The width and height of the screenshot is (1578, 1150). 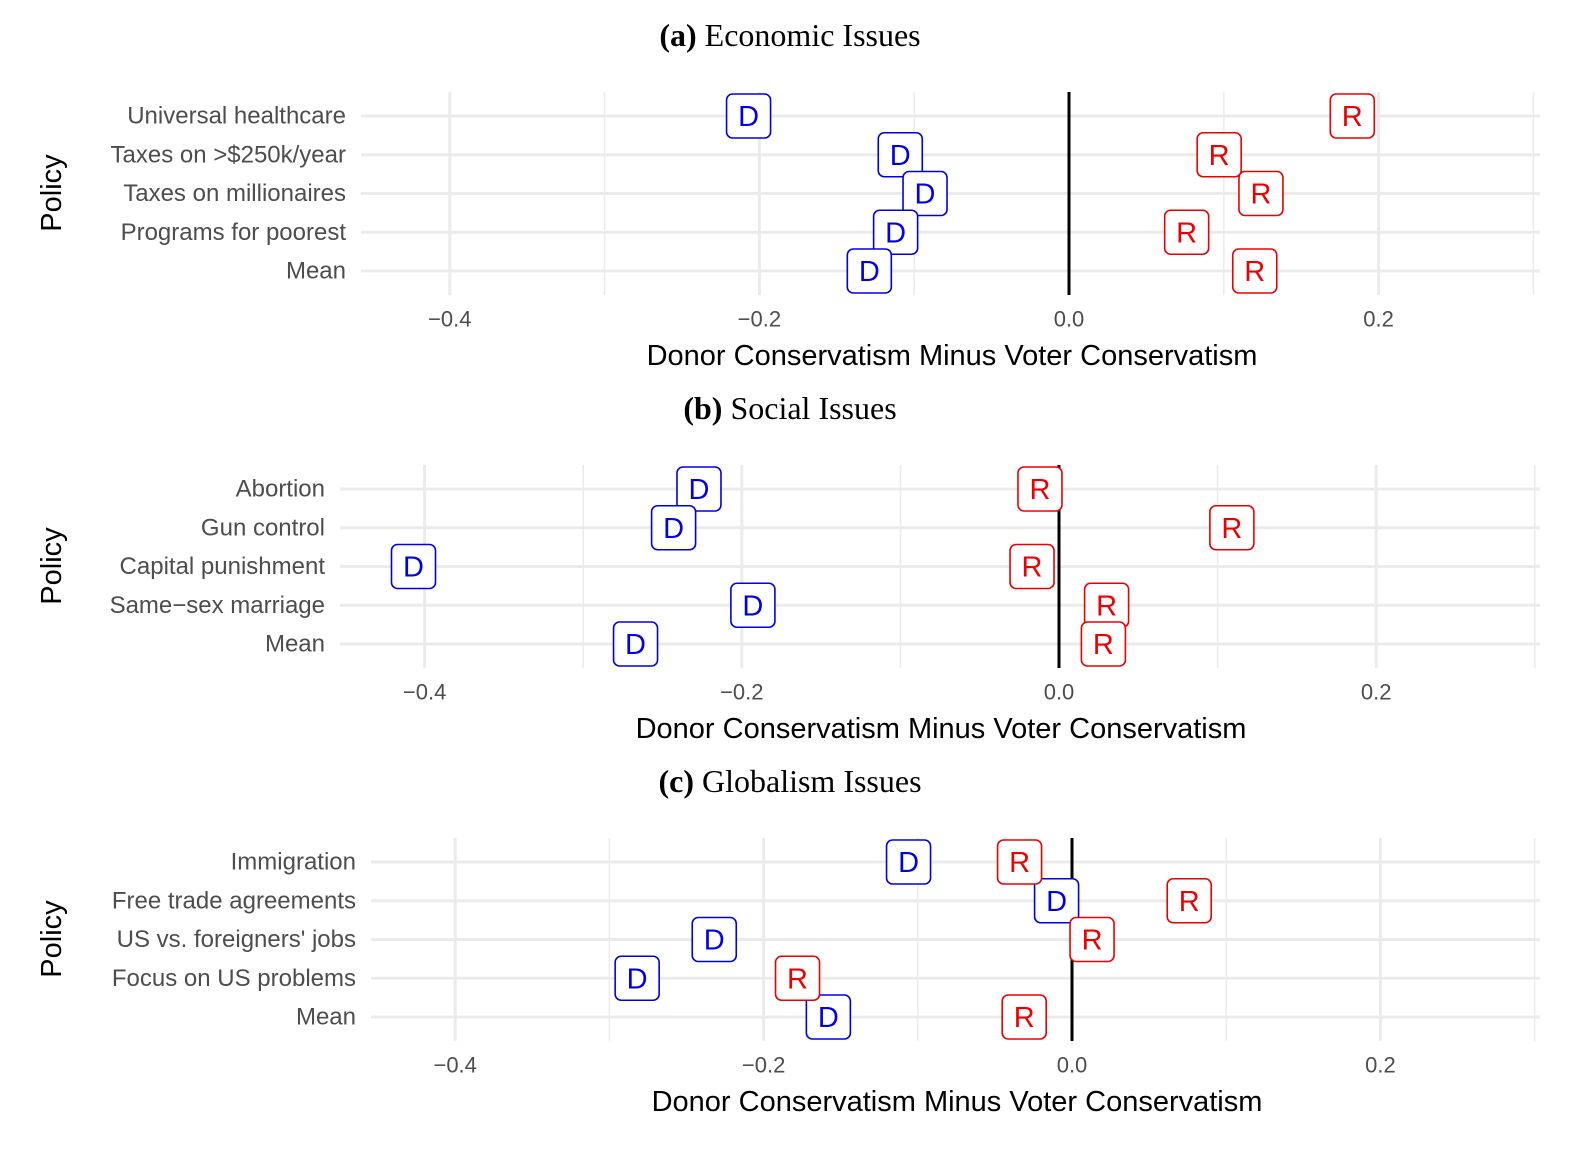 I want to click on category-label: Immigration, so click(x=293, y=862).